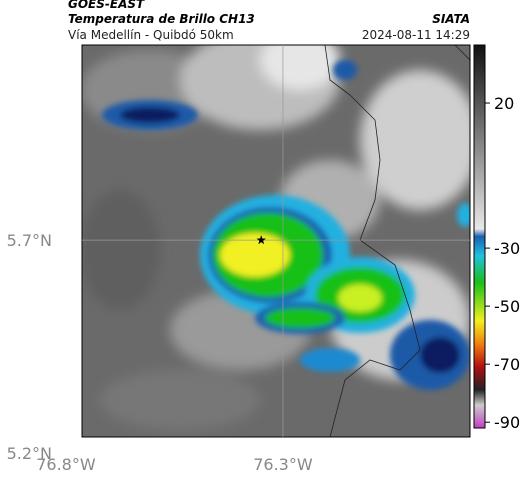 This screenshot has height=491, width=526. Describe the element at coordinates (29, 240) in the screenshot. I see `y-tick-label: 5.7°N` at that location.